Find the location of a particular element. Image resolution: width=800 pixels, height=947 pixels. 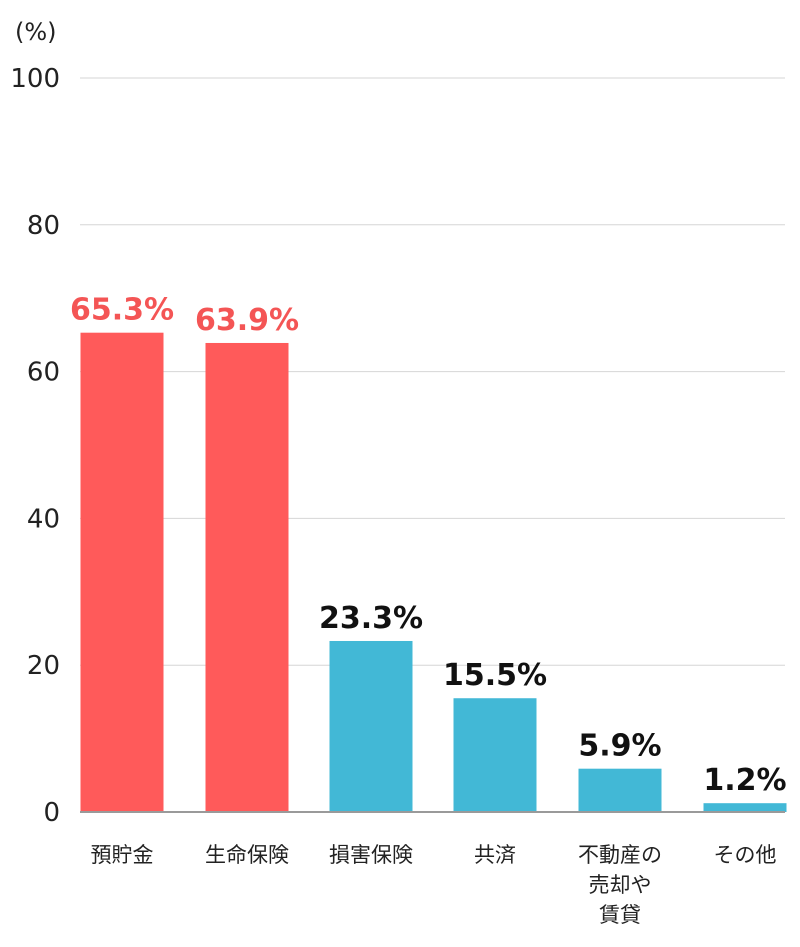

y-tick-label: 20 is located at coordinates (43, 666).